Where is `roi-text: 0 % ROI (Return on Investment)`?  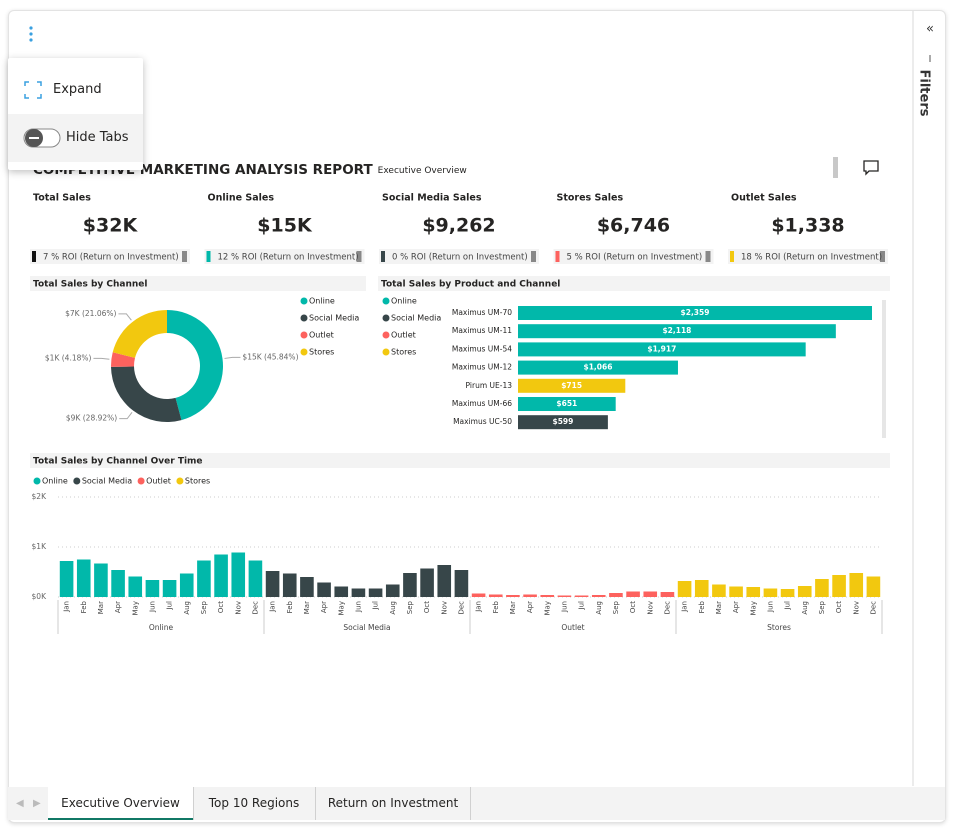 roi-text: 0 % ROI (Return on Investment) is located at coordinates (460, 258).